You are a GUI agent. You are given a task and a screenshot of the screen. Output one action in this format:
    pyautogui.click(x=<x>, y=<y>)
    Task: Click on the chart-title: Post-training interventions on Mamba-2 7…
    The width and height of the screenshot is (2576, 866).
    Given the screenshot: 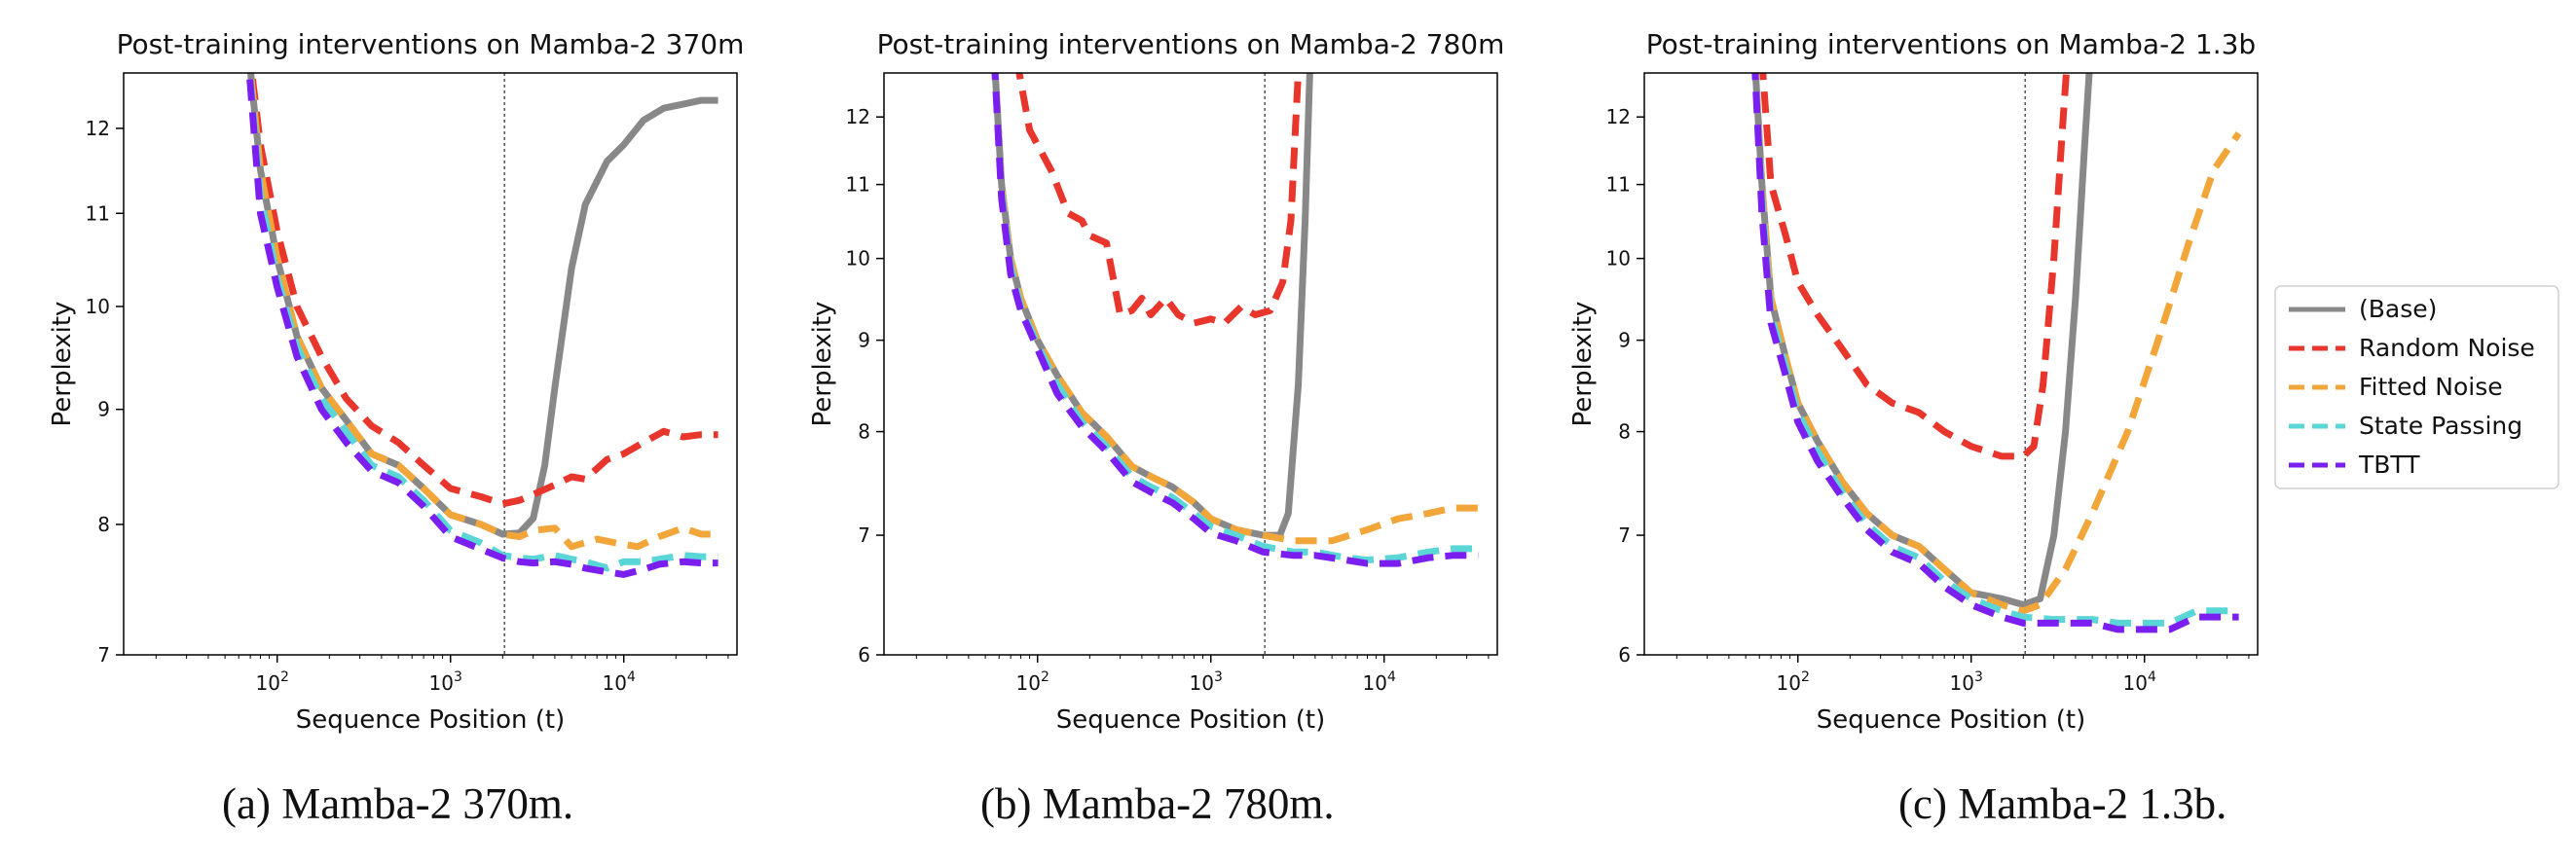 What is the action you would take?
    pyautogui.click(x=1191, y=44)
    